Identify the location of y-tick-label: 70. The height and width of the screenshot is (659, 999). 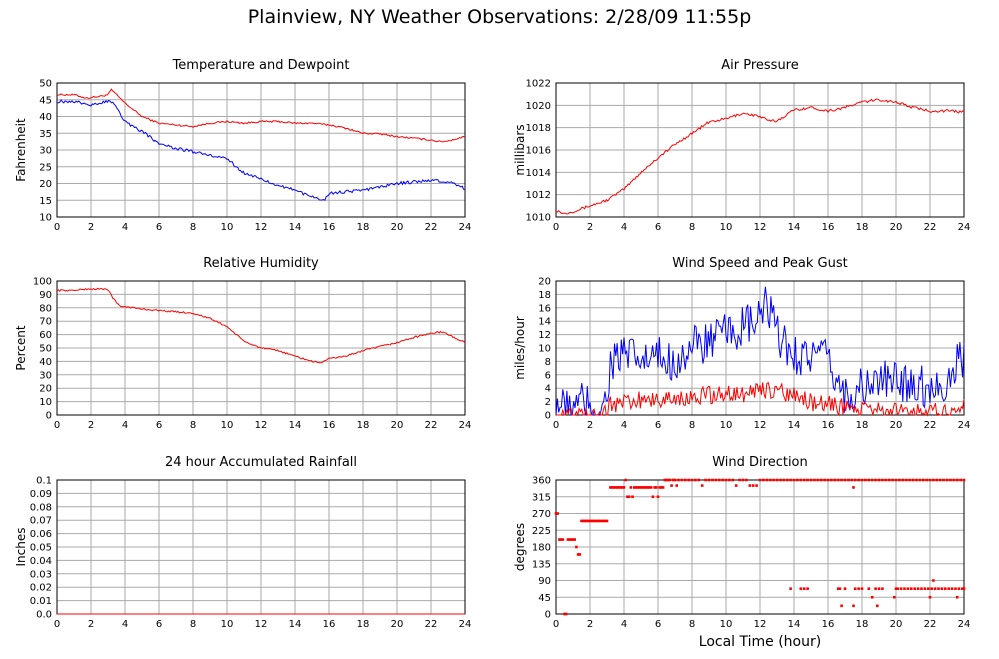
(45, 322).